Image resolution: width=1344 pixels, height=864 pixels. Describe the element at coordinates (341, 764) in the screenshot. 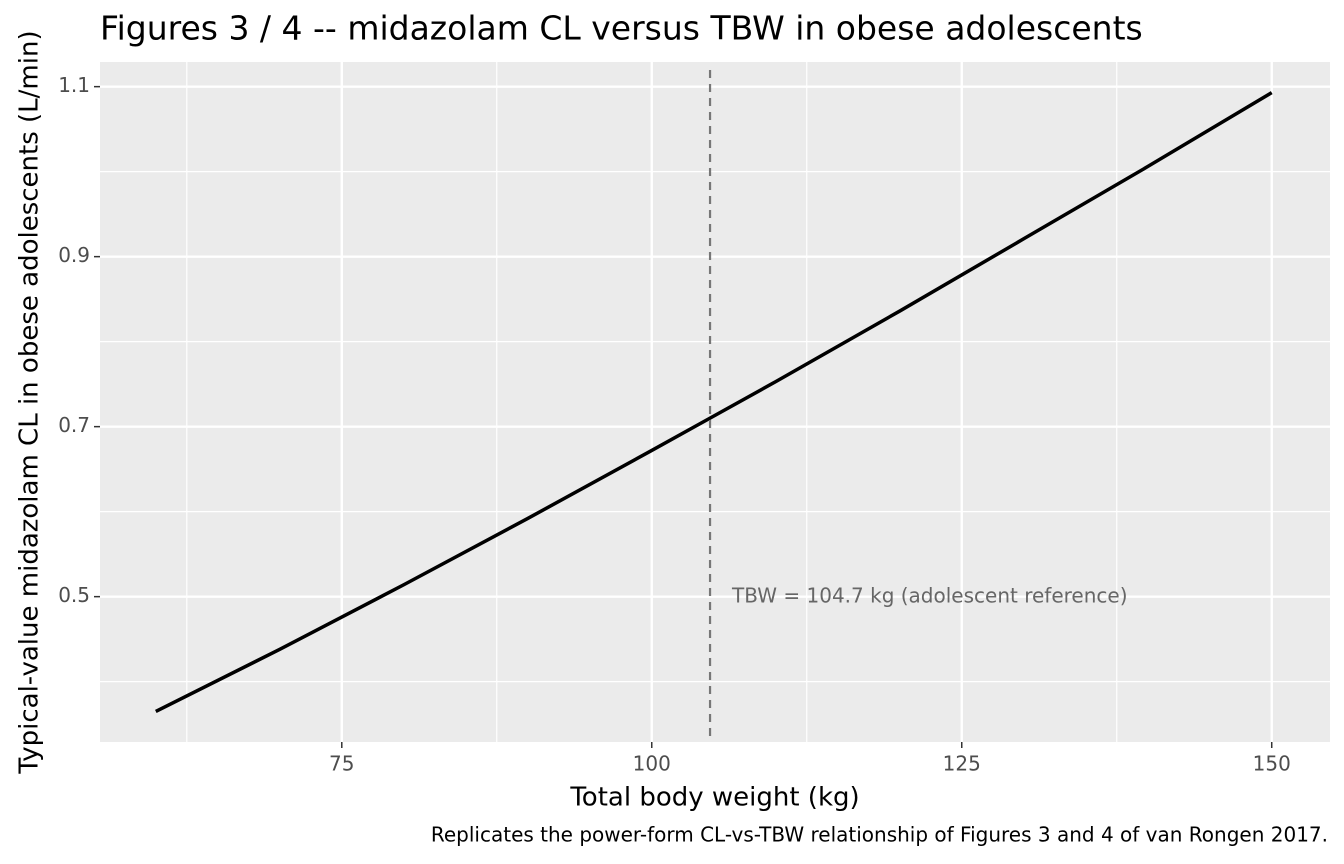

I see `x-tick-label: 75` at that location.